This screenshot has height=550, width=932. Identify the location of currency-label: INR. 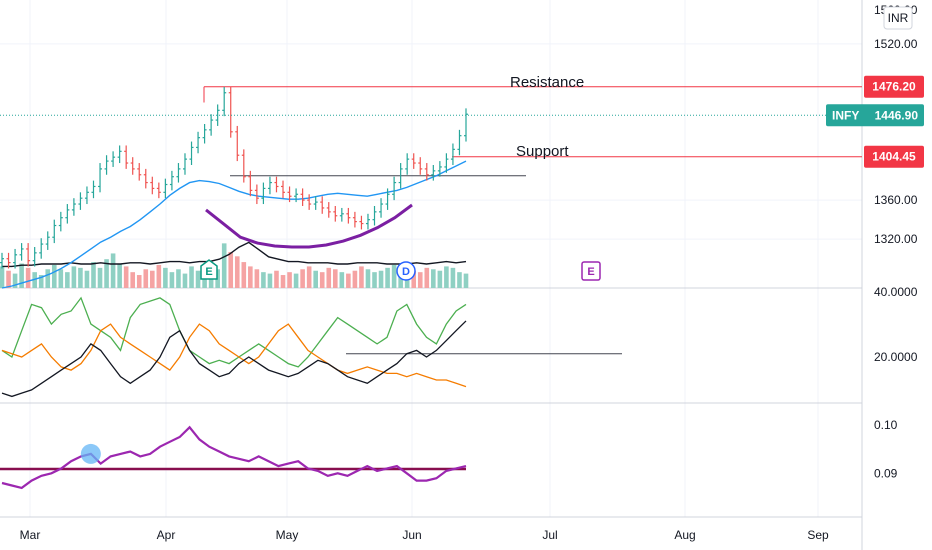
(898, 18).